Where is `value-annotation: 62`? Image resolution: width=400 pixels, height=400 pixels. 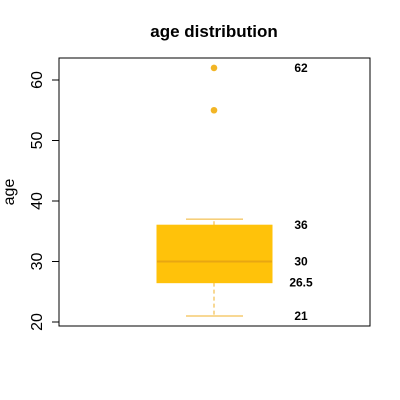 value-annotation: 62 is located at coordinates (301, 68).